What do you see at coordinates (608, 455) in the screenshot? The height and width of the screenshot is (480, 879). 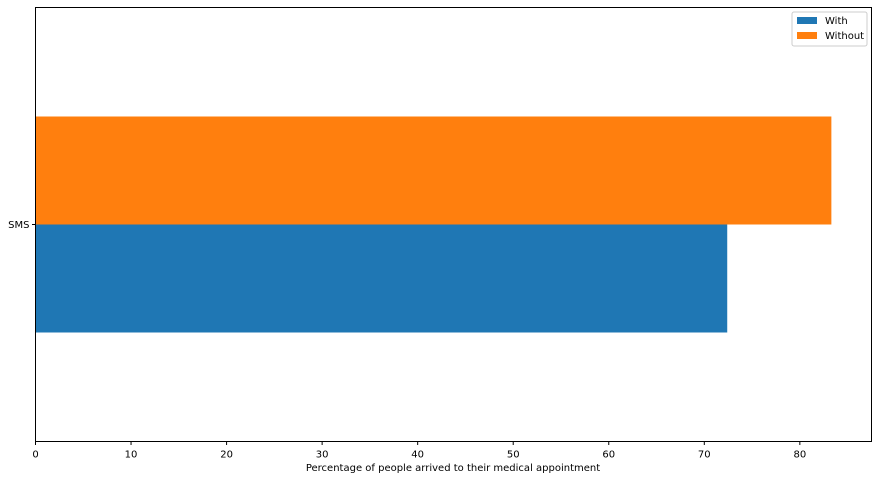 I see `x-tick-label: 60` at bounding box center [608, 455].